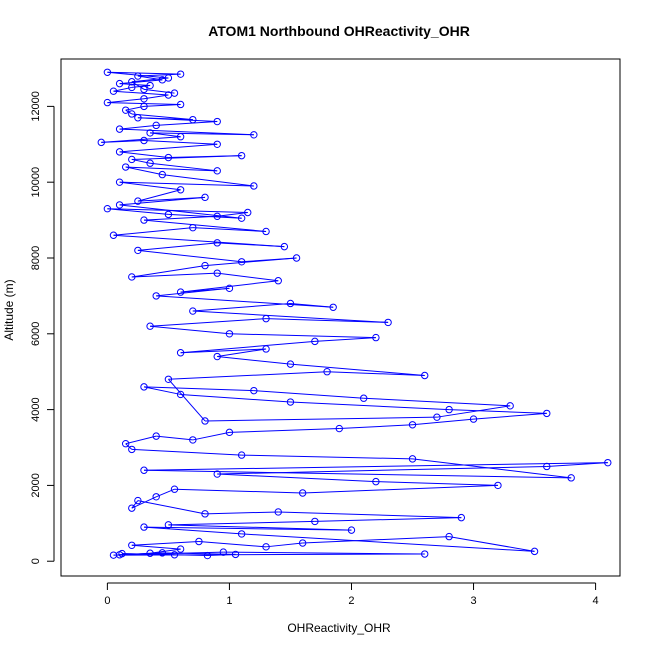  What do you see at coordinates (596, 601) in the screenshot?
I see `x-tick-label: 4` at bounding box center [596, 601].